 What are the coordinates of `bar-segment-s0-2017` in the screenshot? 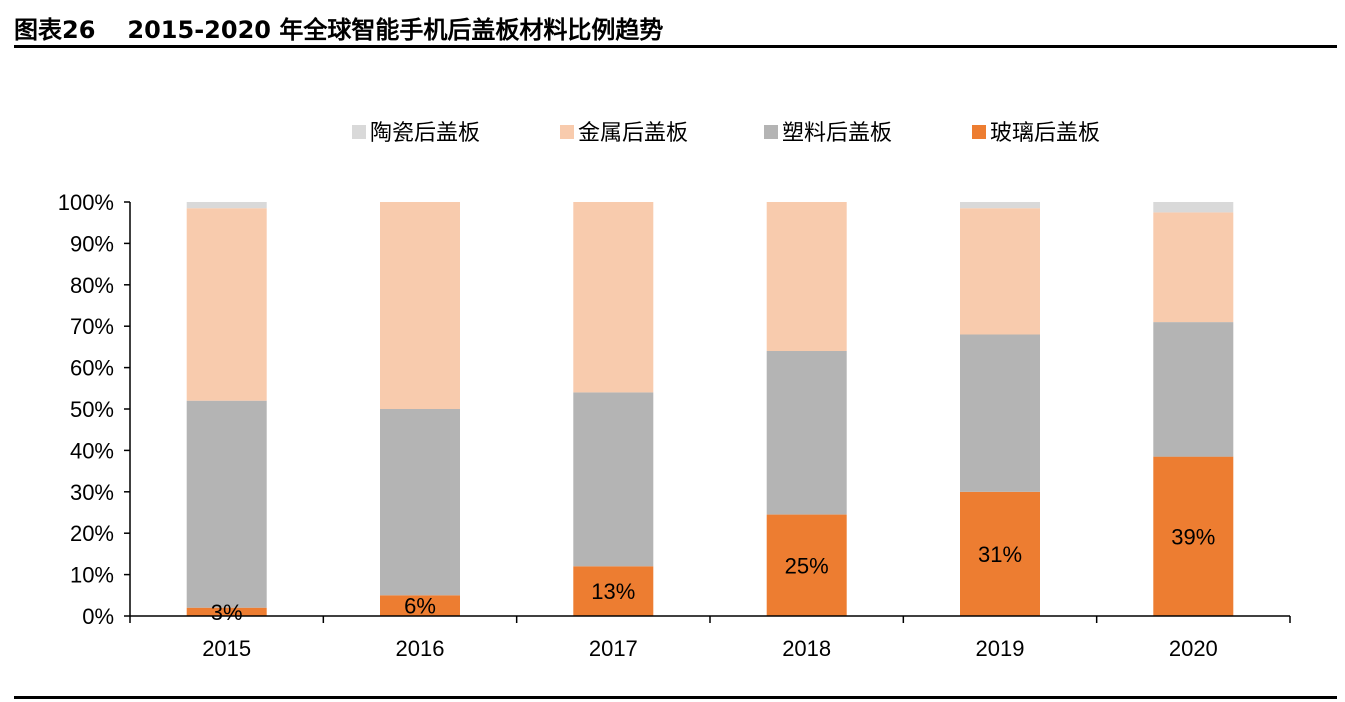 It's located at (613, 591).